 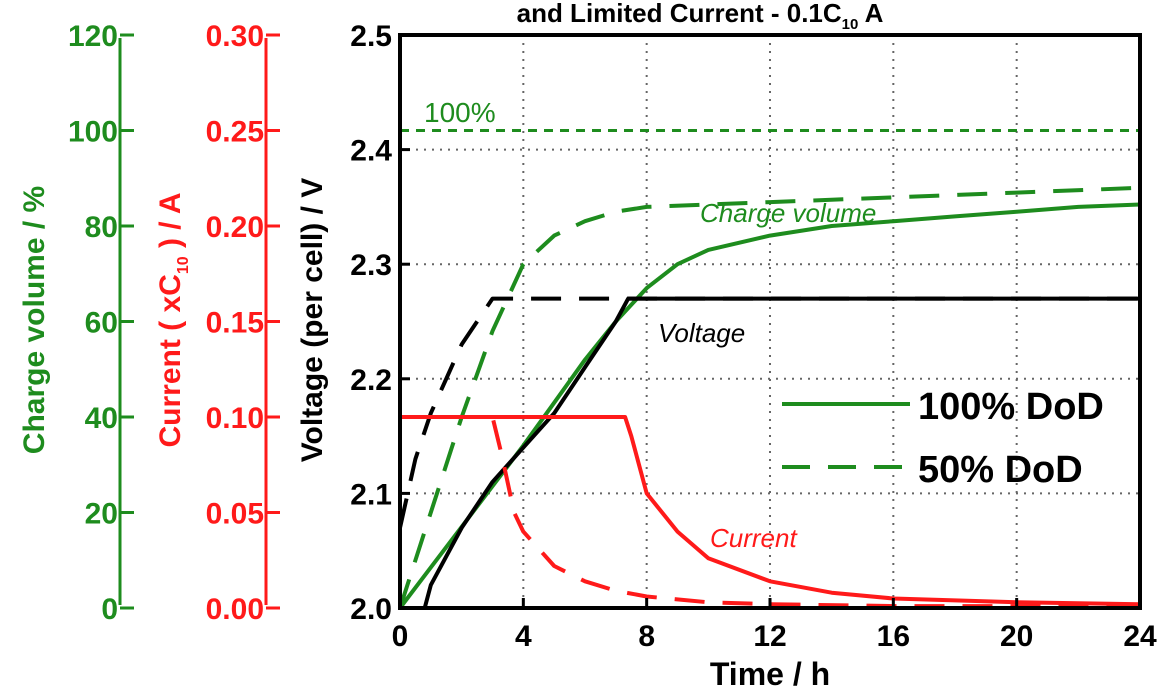 What do you see at coordinates (371, 265) in the screenshot?
I see `voltage-tick-label: 2.3` at bounding box center [371, 265].